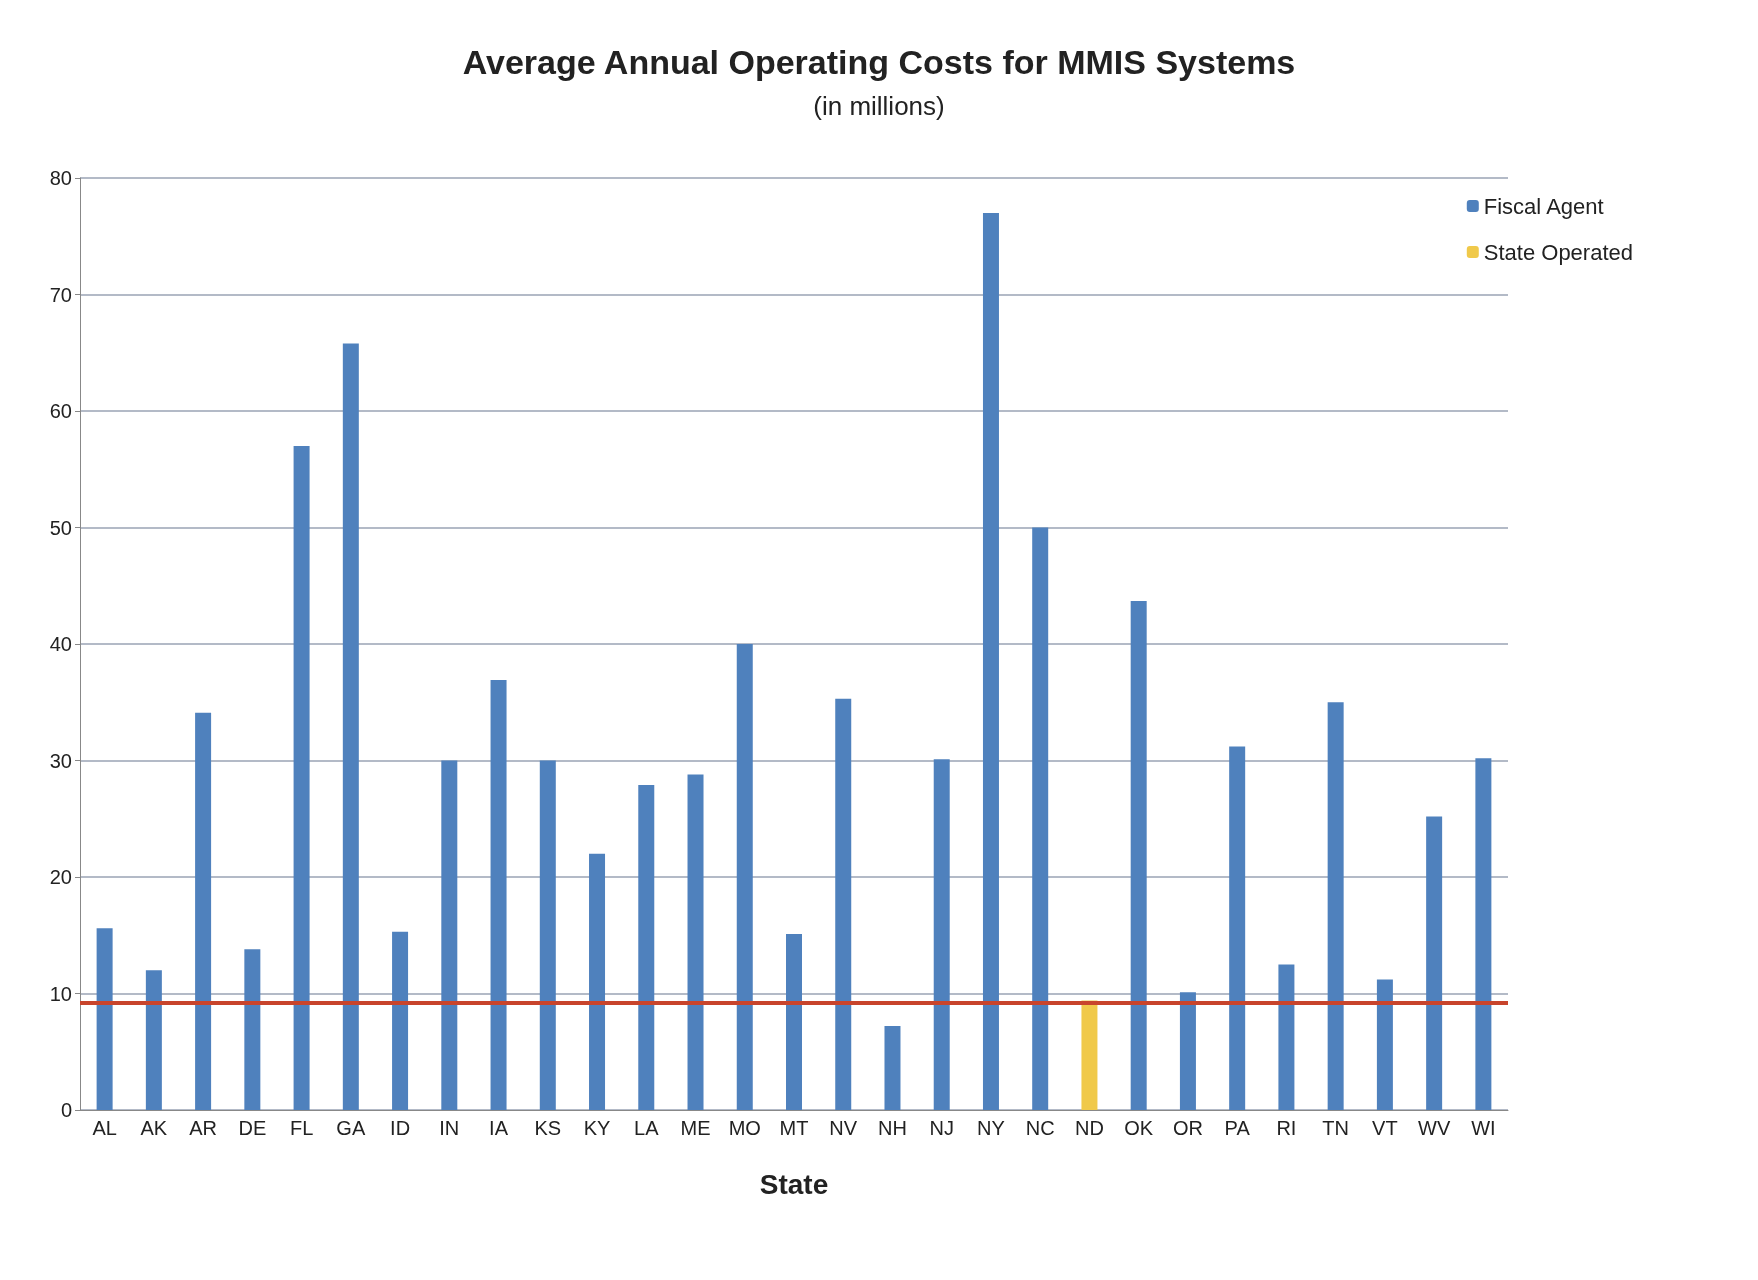 Image resolution: width=1758 pixels, height=1280 pixels. Describe the element at coordinates (449, 1128) in the screenshot. I see `x-tick-label: IN` at that location.